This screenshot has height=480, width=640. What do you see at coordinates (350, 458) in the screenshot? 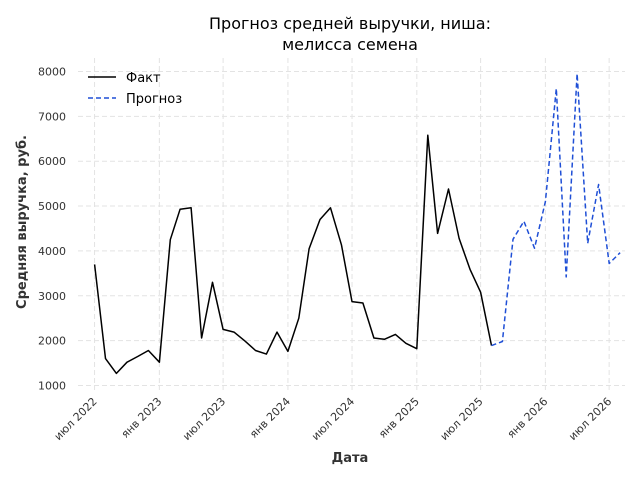
I see `x-axis-label: Дата` at bounding box center [350, 458].